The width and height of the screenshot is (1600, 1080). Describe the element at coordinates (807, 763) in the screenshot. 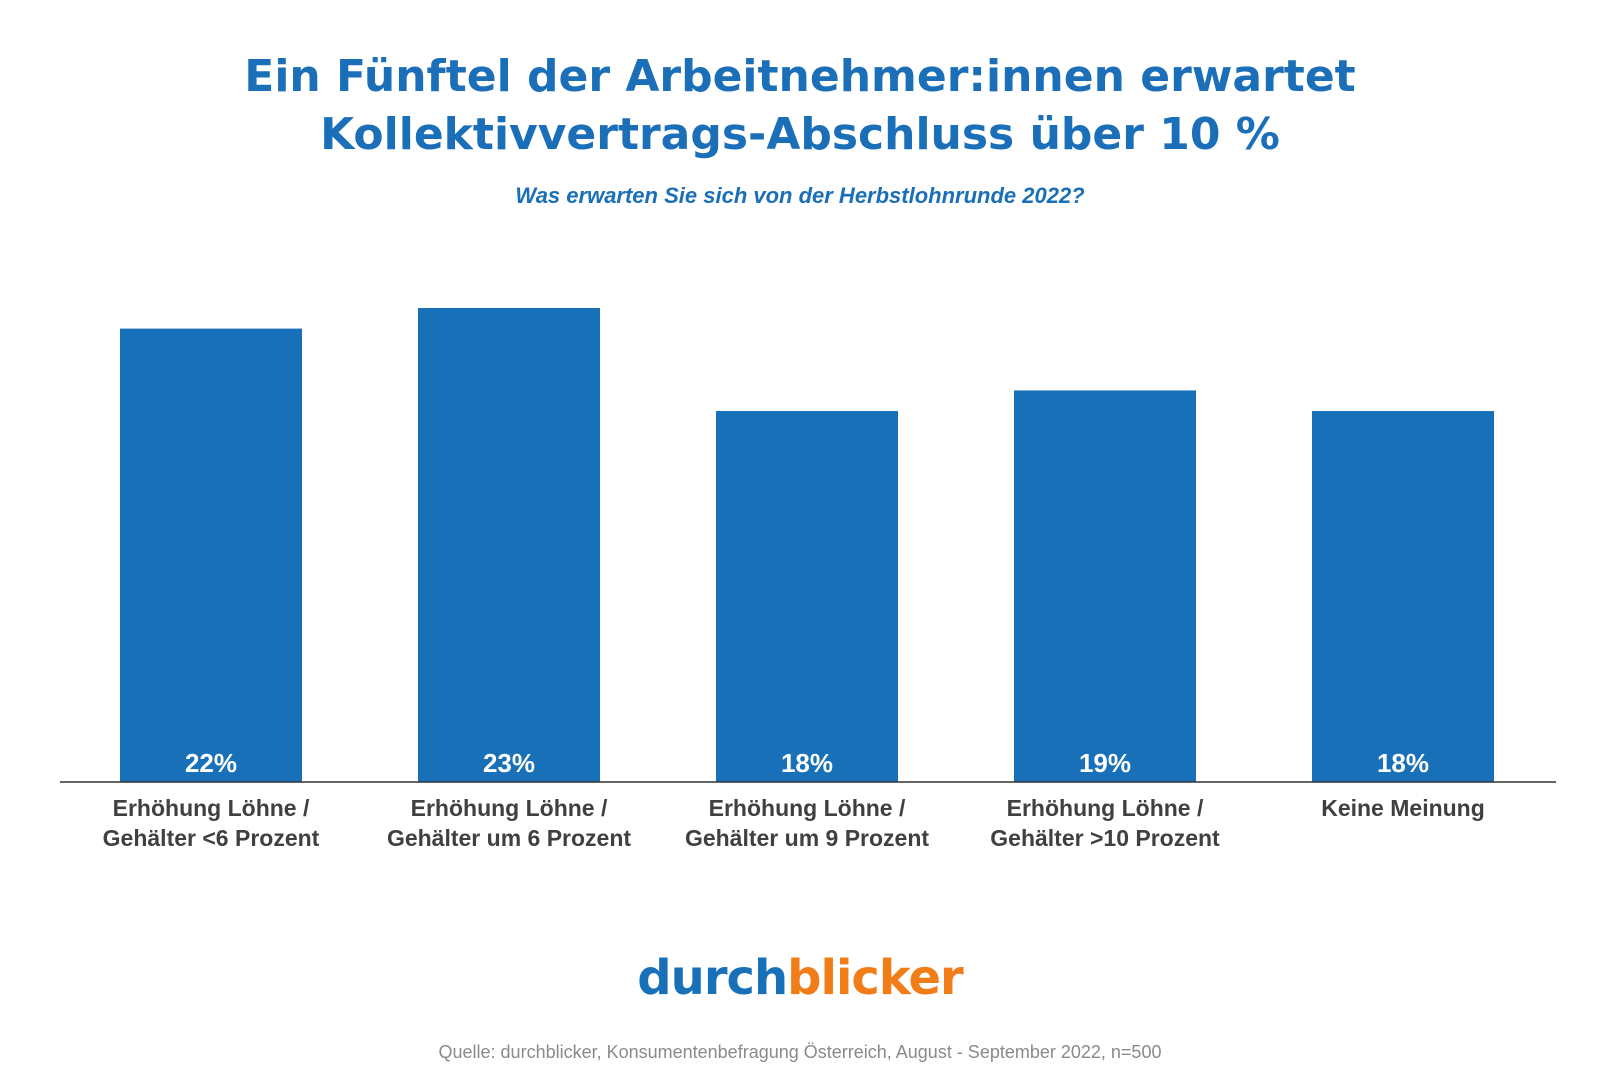

I see `value-label-3: 18%` at that location.